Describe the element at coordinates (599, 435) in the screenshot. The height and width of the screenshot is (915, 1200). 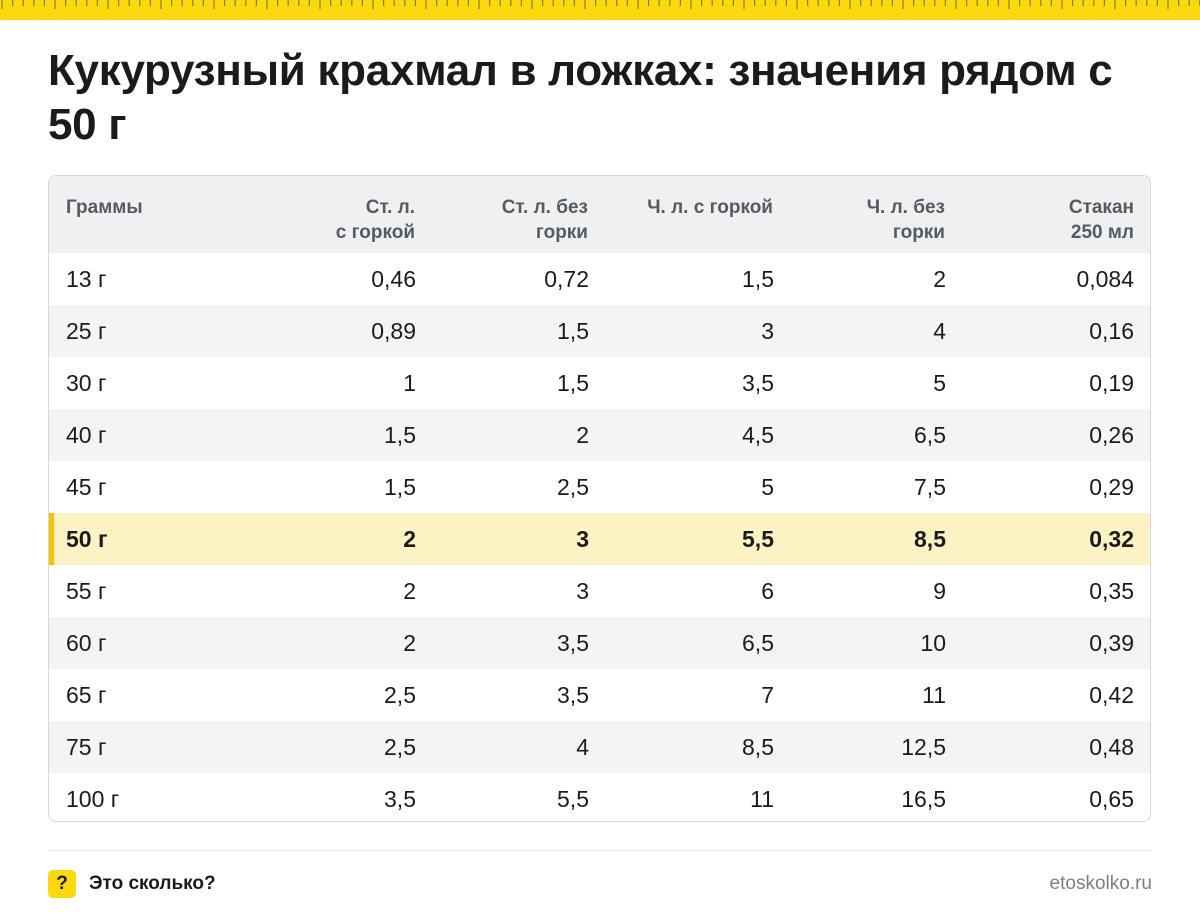
I see `table-row: 40 г 1,5 2 4,5 6,5 0,26` at that location.